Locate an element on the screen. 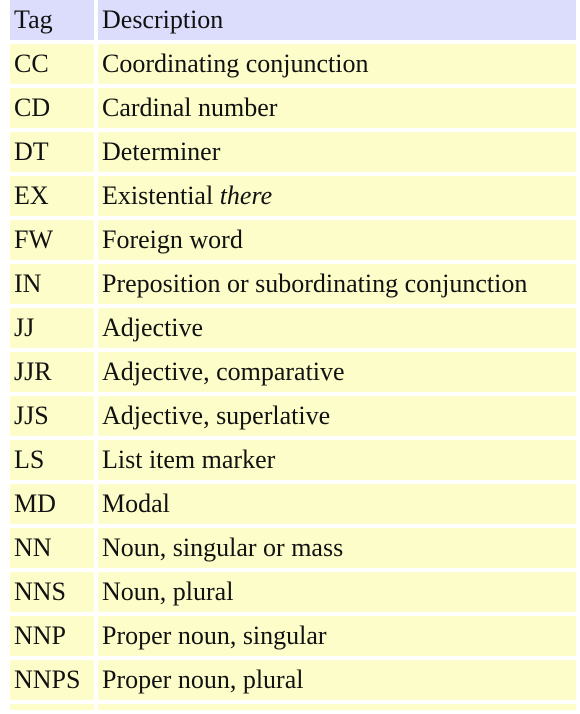  description-cell: Adjective, comparative is located at coordinates (337, 372).